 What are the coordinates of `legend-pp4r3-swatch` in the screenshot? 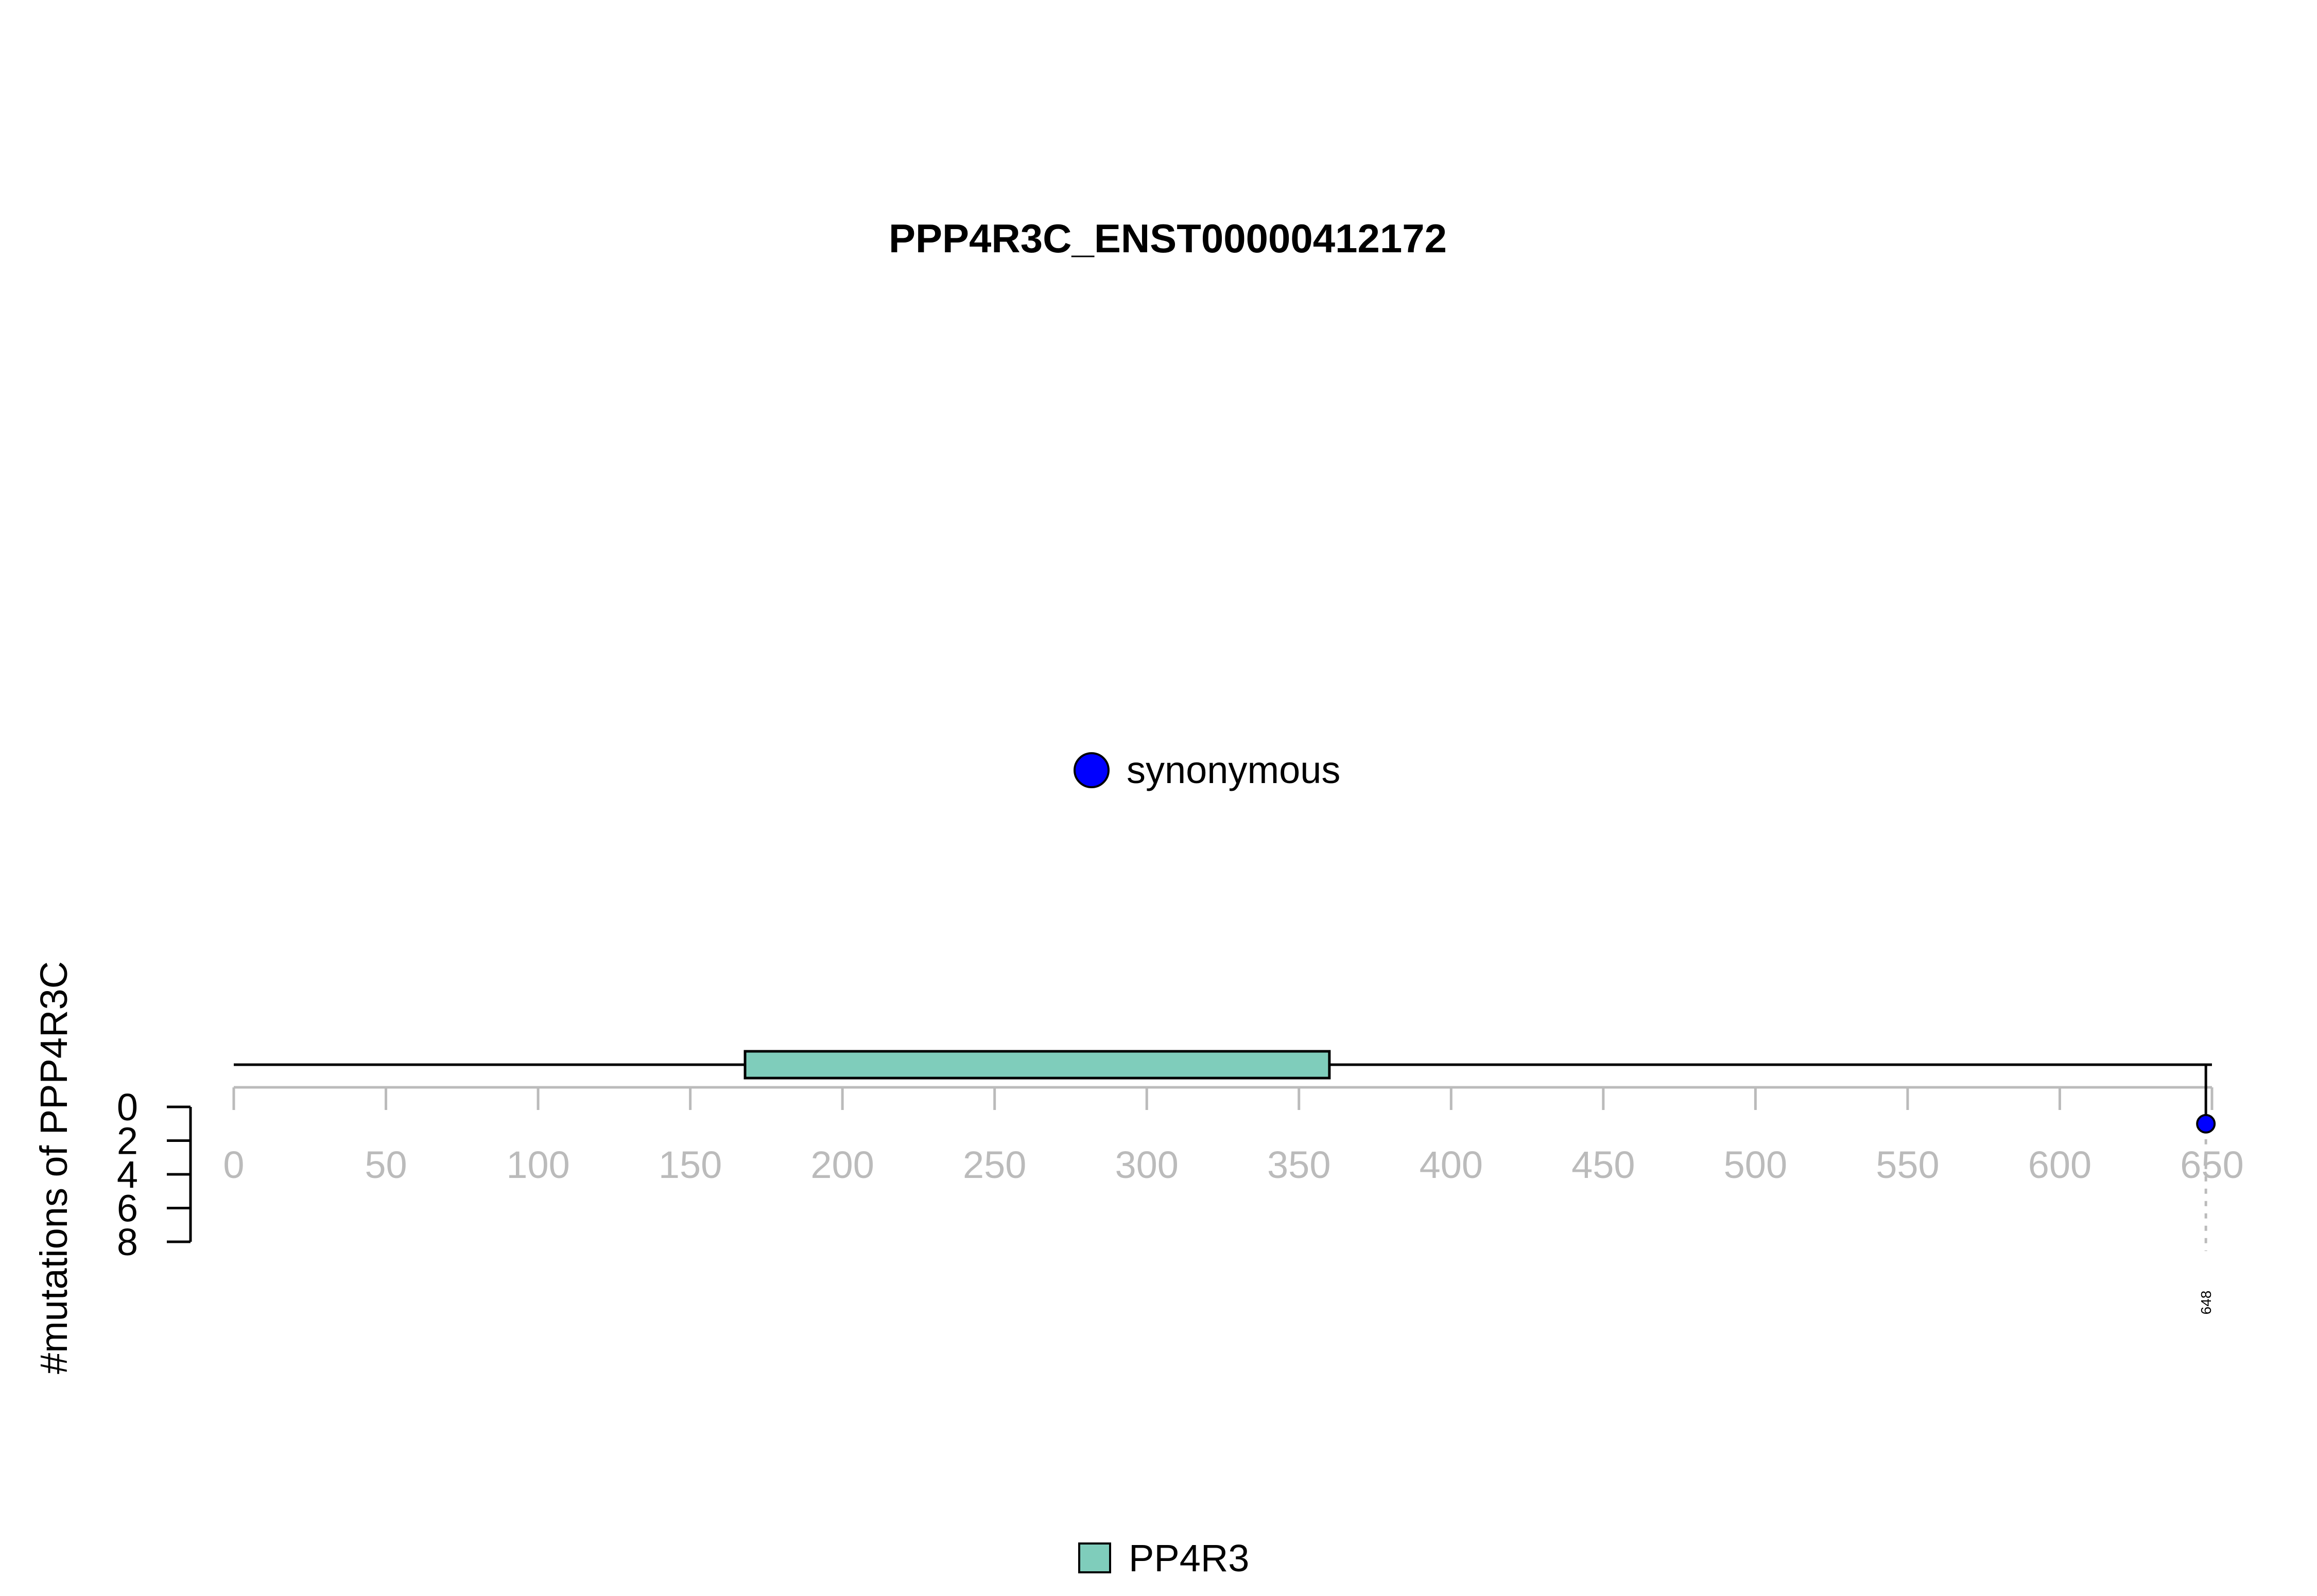 It's located at (1094, 1558).